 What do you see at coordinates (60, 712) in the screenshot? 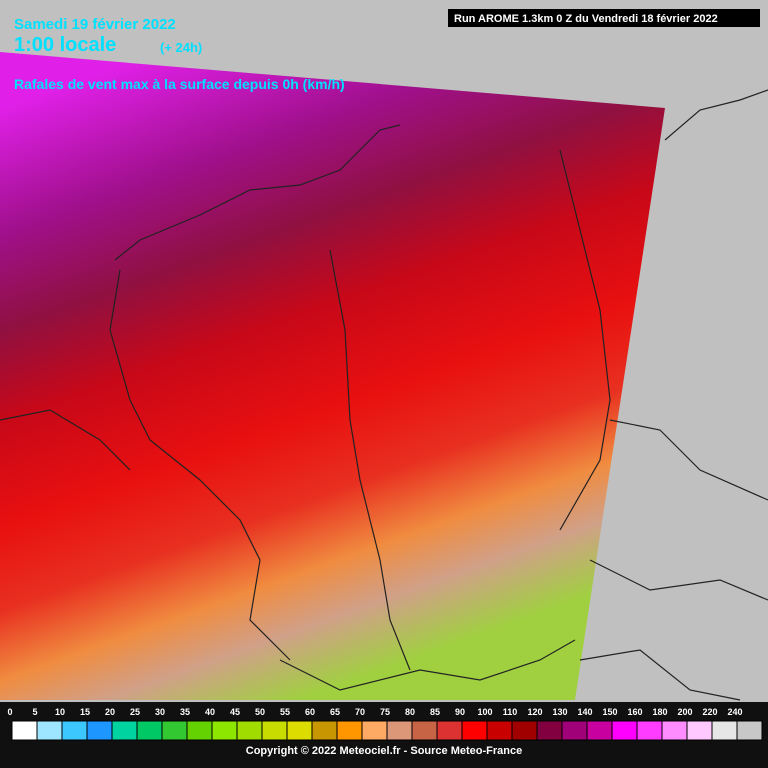
I see `legend-label: 10` at bounding box center [60, 712].